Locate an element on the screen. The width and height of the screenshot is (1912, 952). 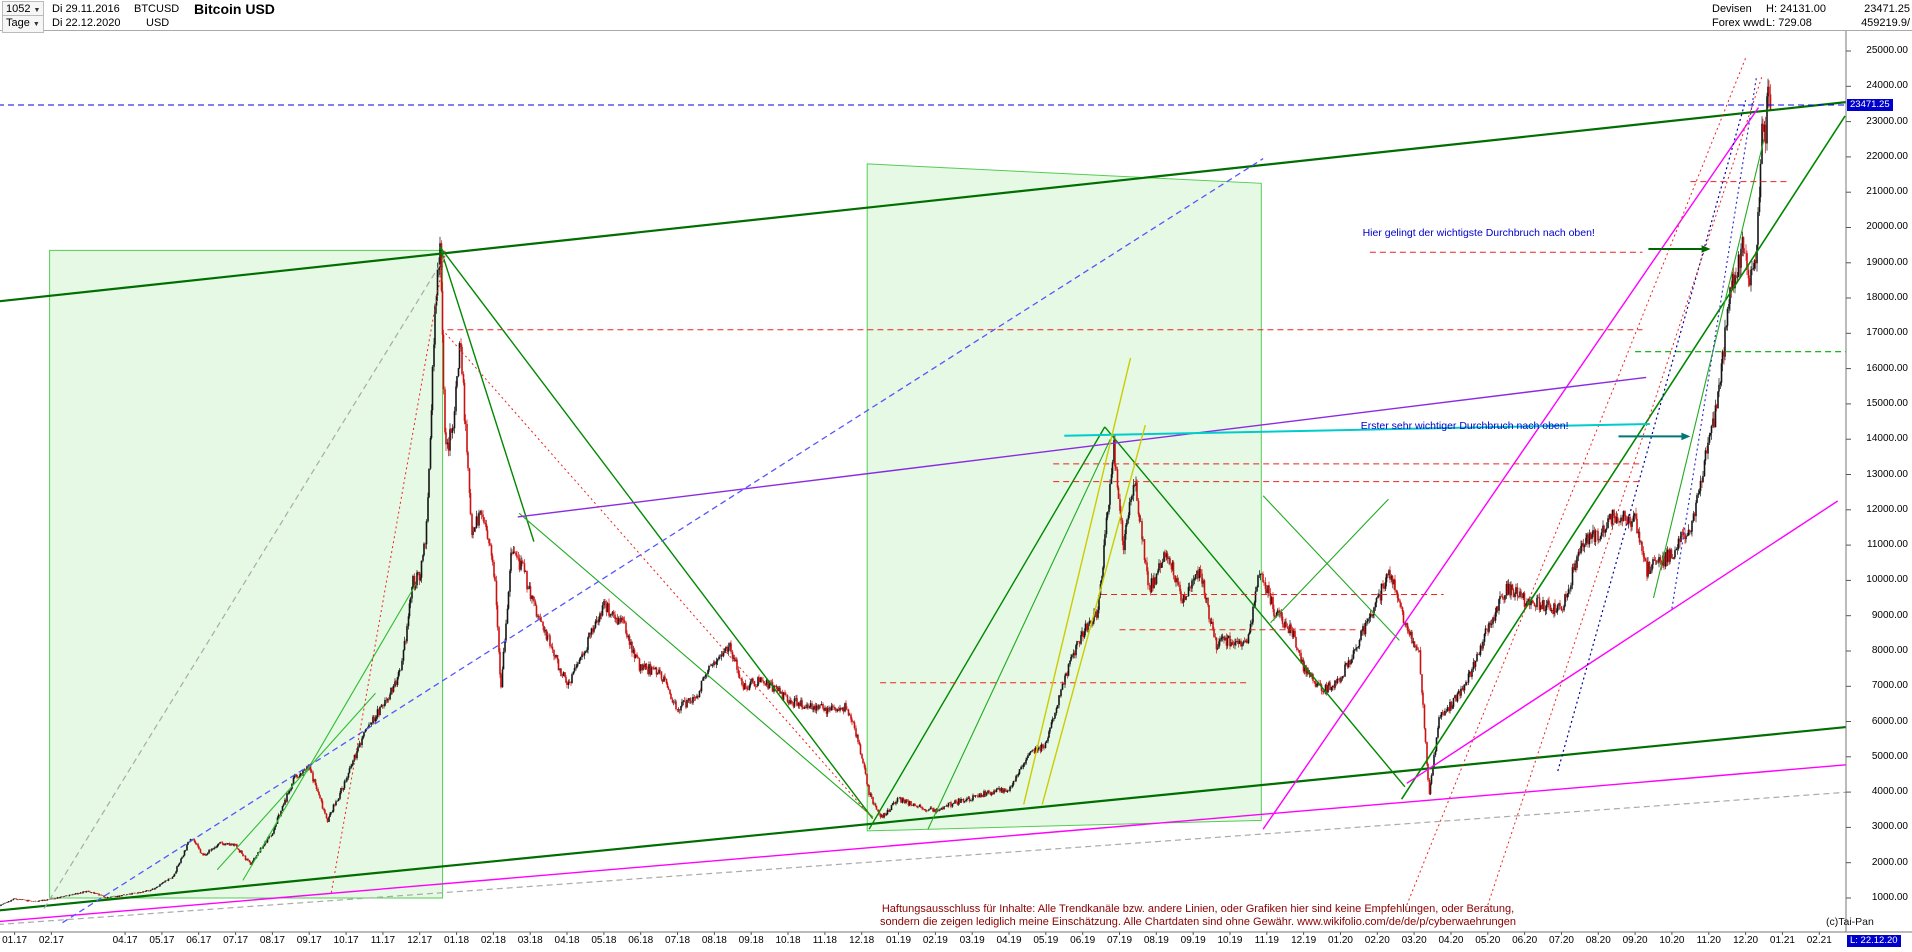
last-price-label: 23471.25 is located at coordinates (1887, 9).